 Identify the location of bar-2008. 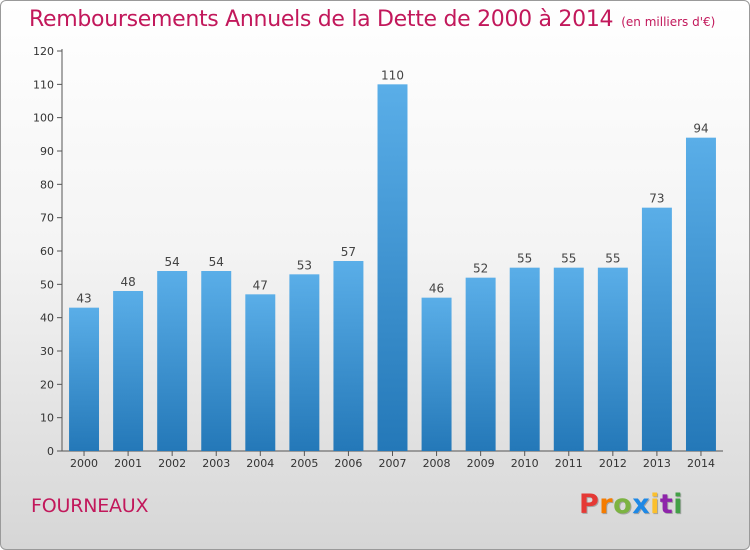
(436, 374).